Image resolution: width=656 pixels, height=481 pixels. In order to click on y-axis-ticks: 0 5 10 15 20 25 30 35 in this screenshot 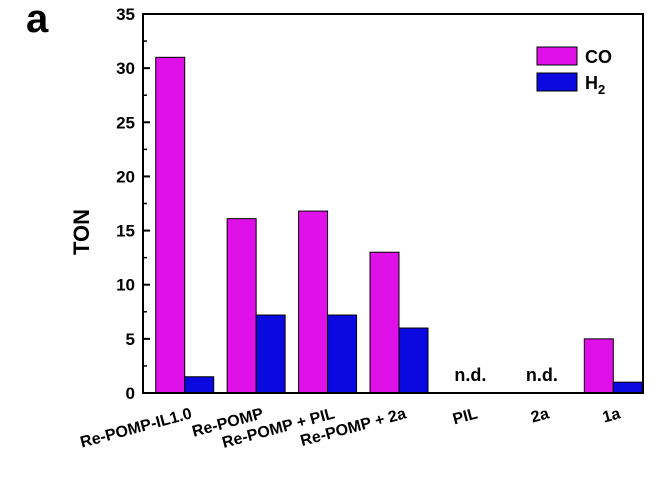, I will do `click(133, 204)`.